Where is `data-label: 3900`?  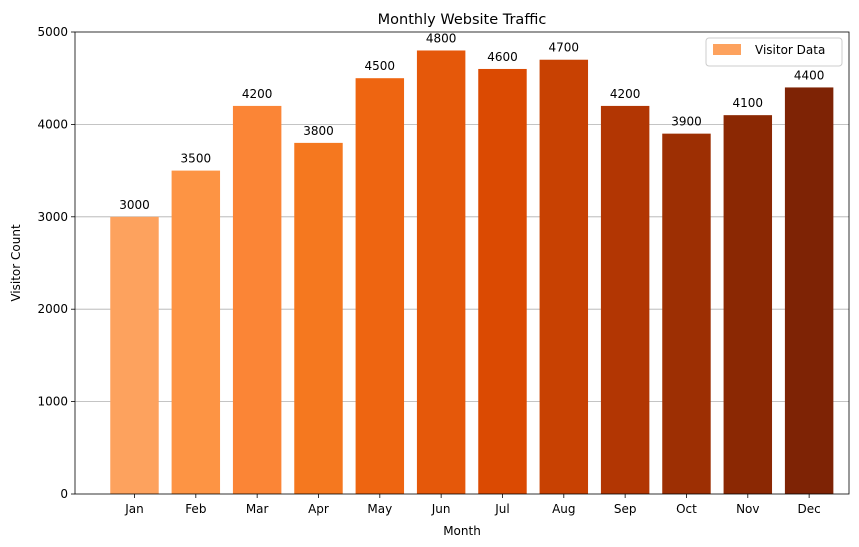
data-label: 3900 is located at coordinates (686, 122).